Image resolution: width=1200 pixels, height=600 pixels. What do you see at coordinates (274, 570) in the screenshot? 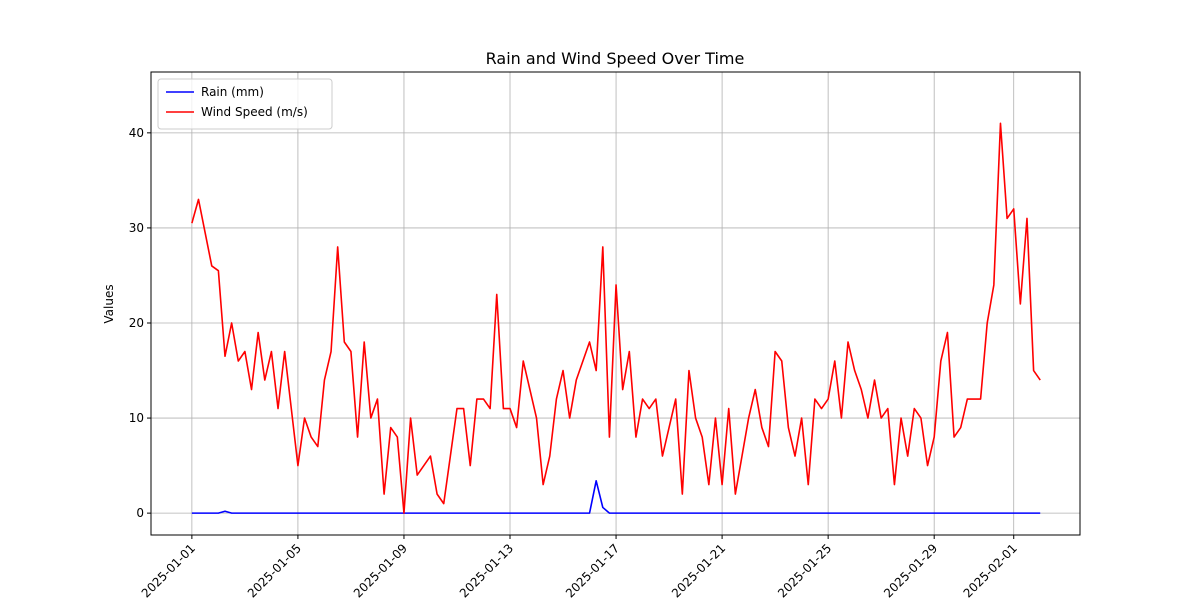
I see `x-tick-label: 2025-01-05` at bounding box center [274, 570].